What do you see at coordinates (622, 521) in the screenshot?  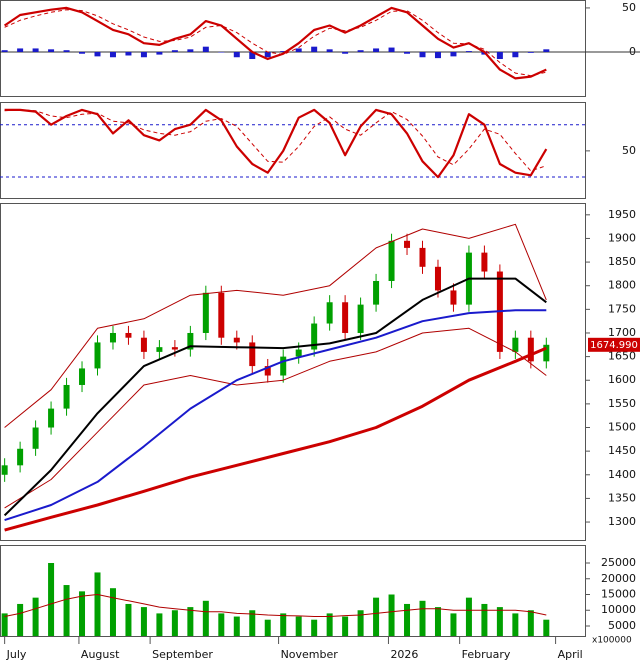 I see `y-tick-label: 1300` at bounding box center [622, 521].